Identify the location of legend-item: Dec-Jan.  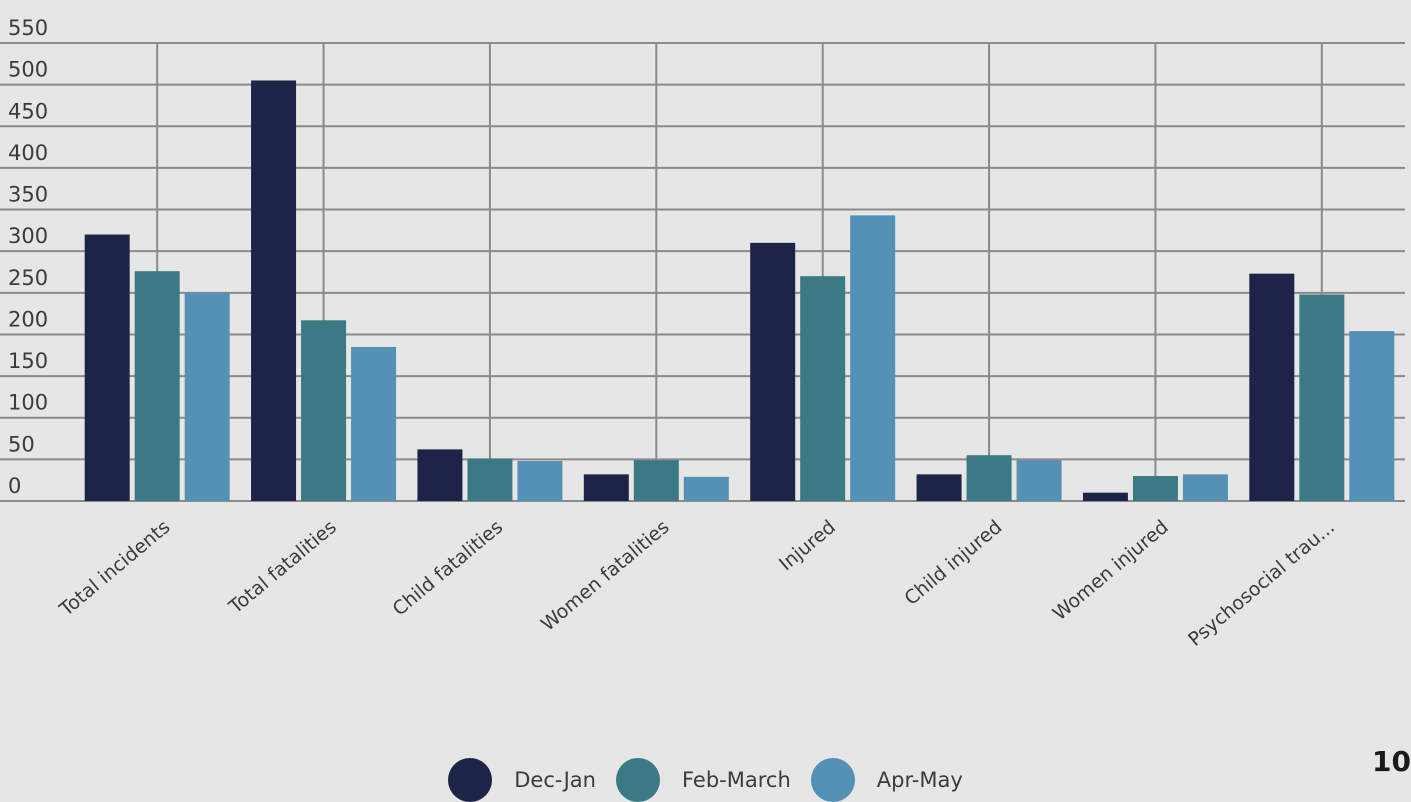
(522, 780).